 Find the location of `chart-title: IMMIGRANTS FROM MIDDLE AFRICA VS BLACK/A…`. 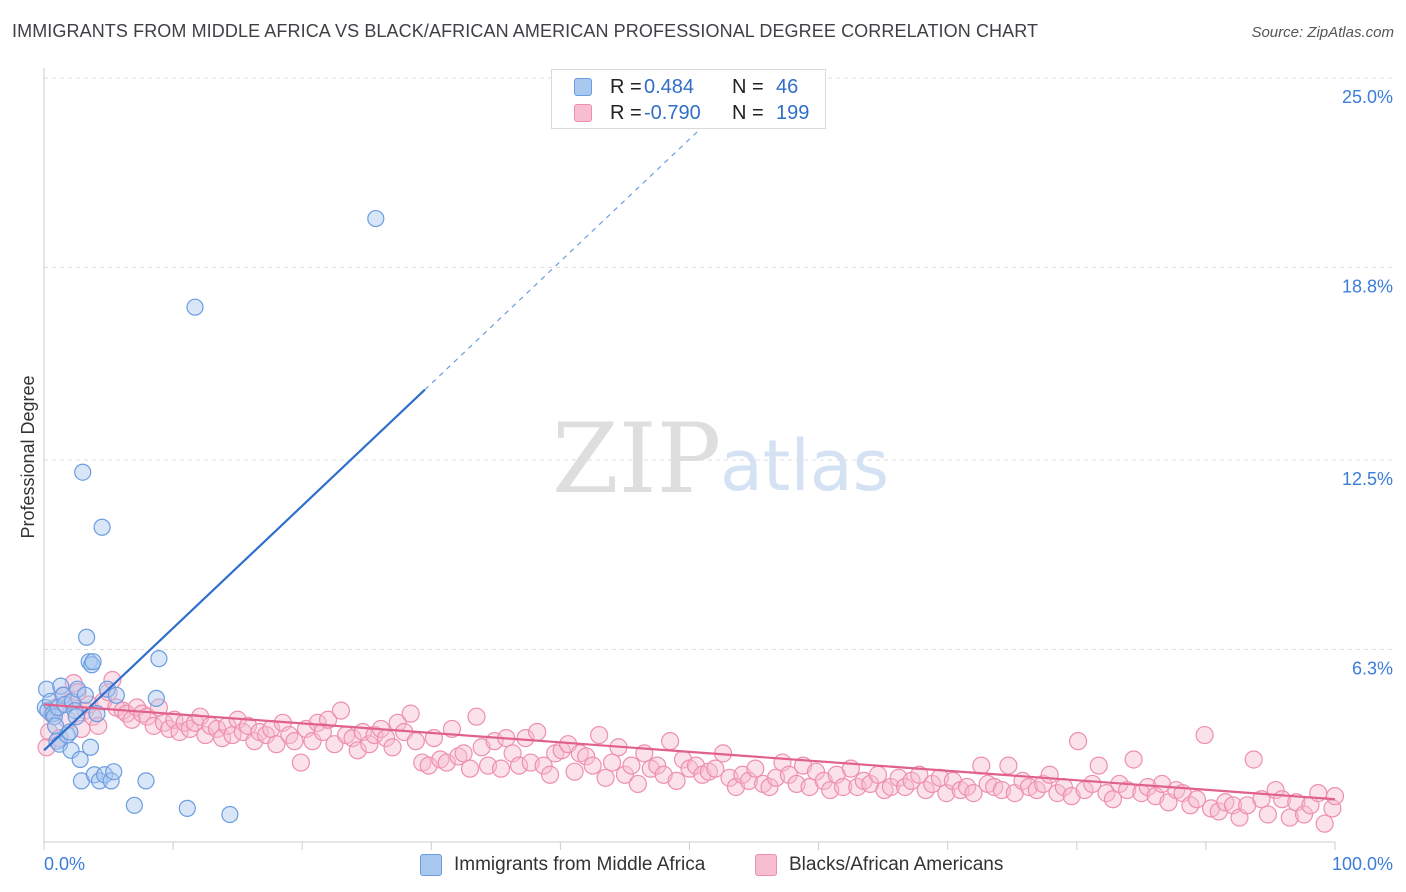

chart-title: IMMIGRANTS FROM MIDDLE AFRICA VS BLACK/A… is located at coordinates (525, 31).